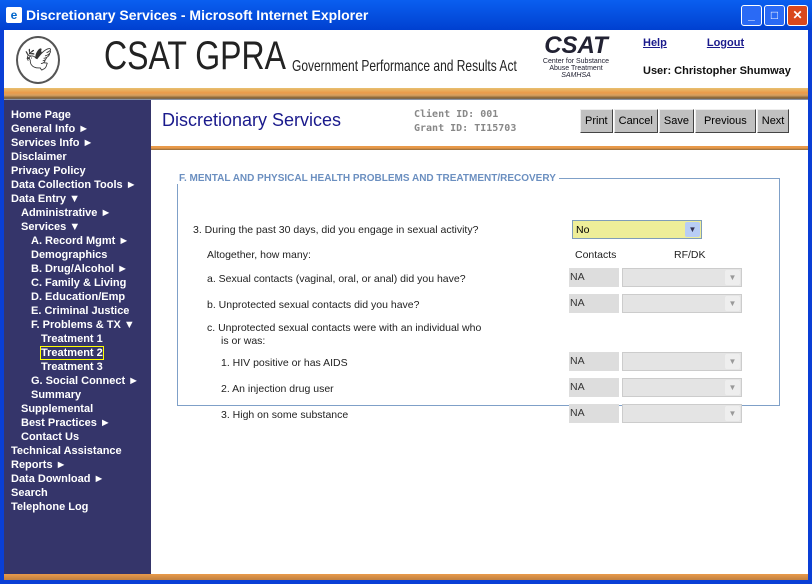 This screenshot has height=584, width=812. I want to click on sidebar-item: D. Education/Emp, so click(77, 297).